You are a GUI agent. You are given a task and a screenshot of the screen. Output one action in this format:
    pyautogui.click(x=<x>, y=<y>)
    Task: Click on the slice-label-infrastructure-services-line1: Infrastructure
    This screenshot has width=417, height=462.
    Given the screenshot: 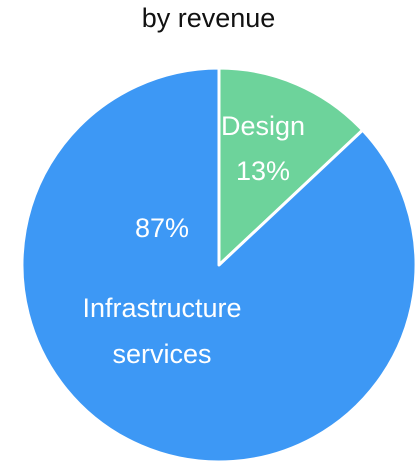 What is the action you would take?
    pyautogui.click(x=161, y=308)
    